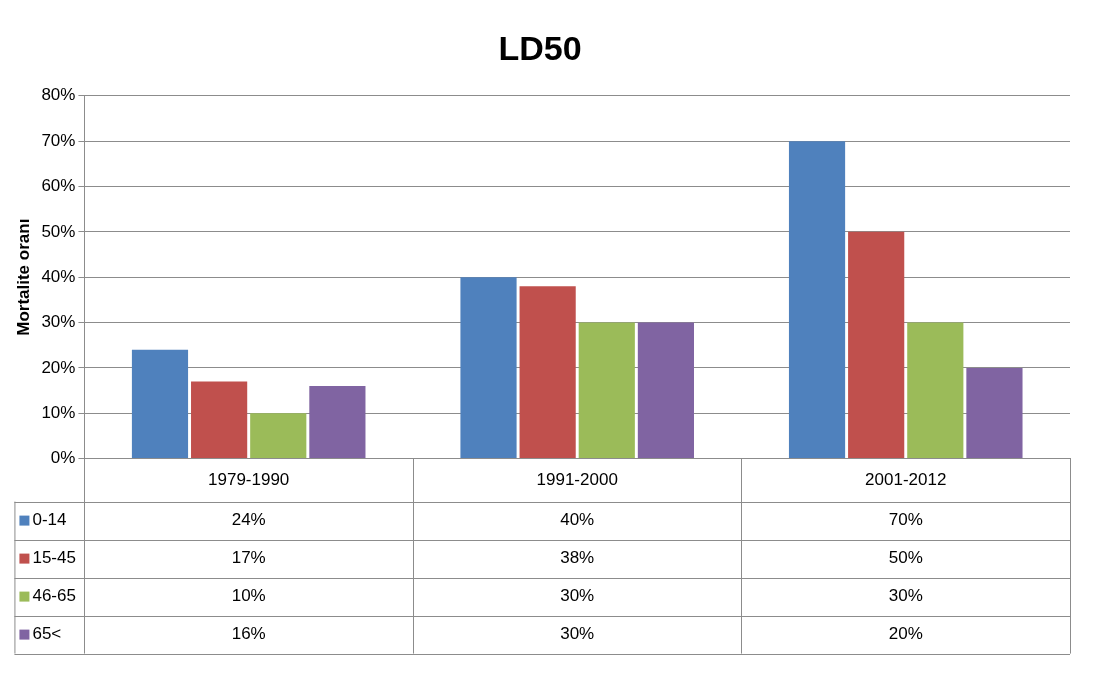 The width and height of the screenshot is (1096, 677). I want to click on data-label: 16%, so click(248, 634).